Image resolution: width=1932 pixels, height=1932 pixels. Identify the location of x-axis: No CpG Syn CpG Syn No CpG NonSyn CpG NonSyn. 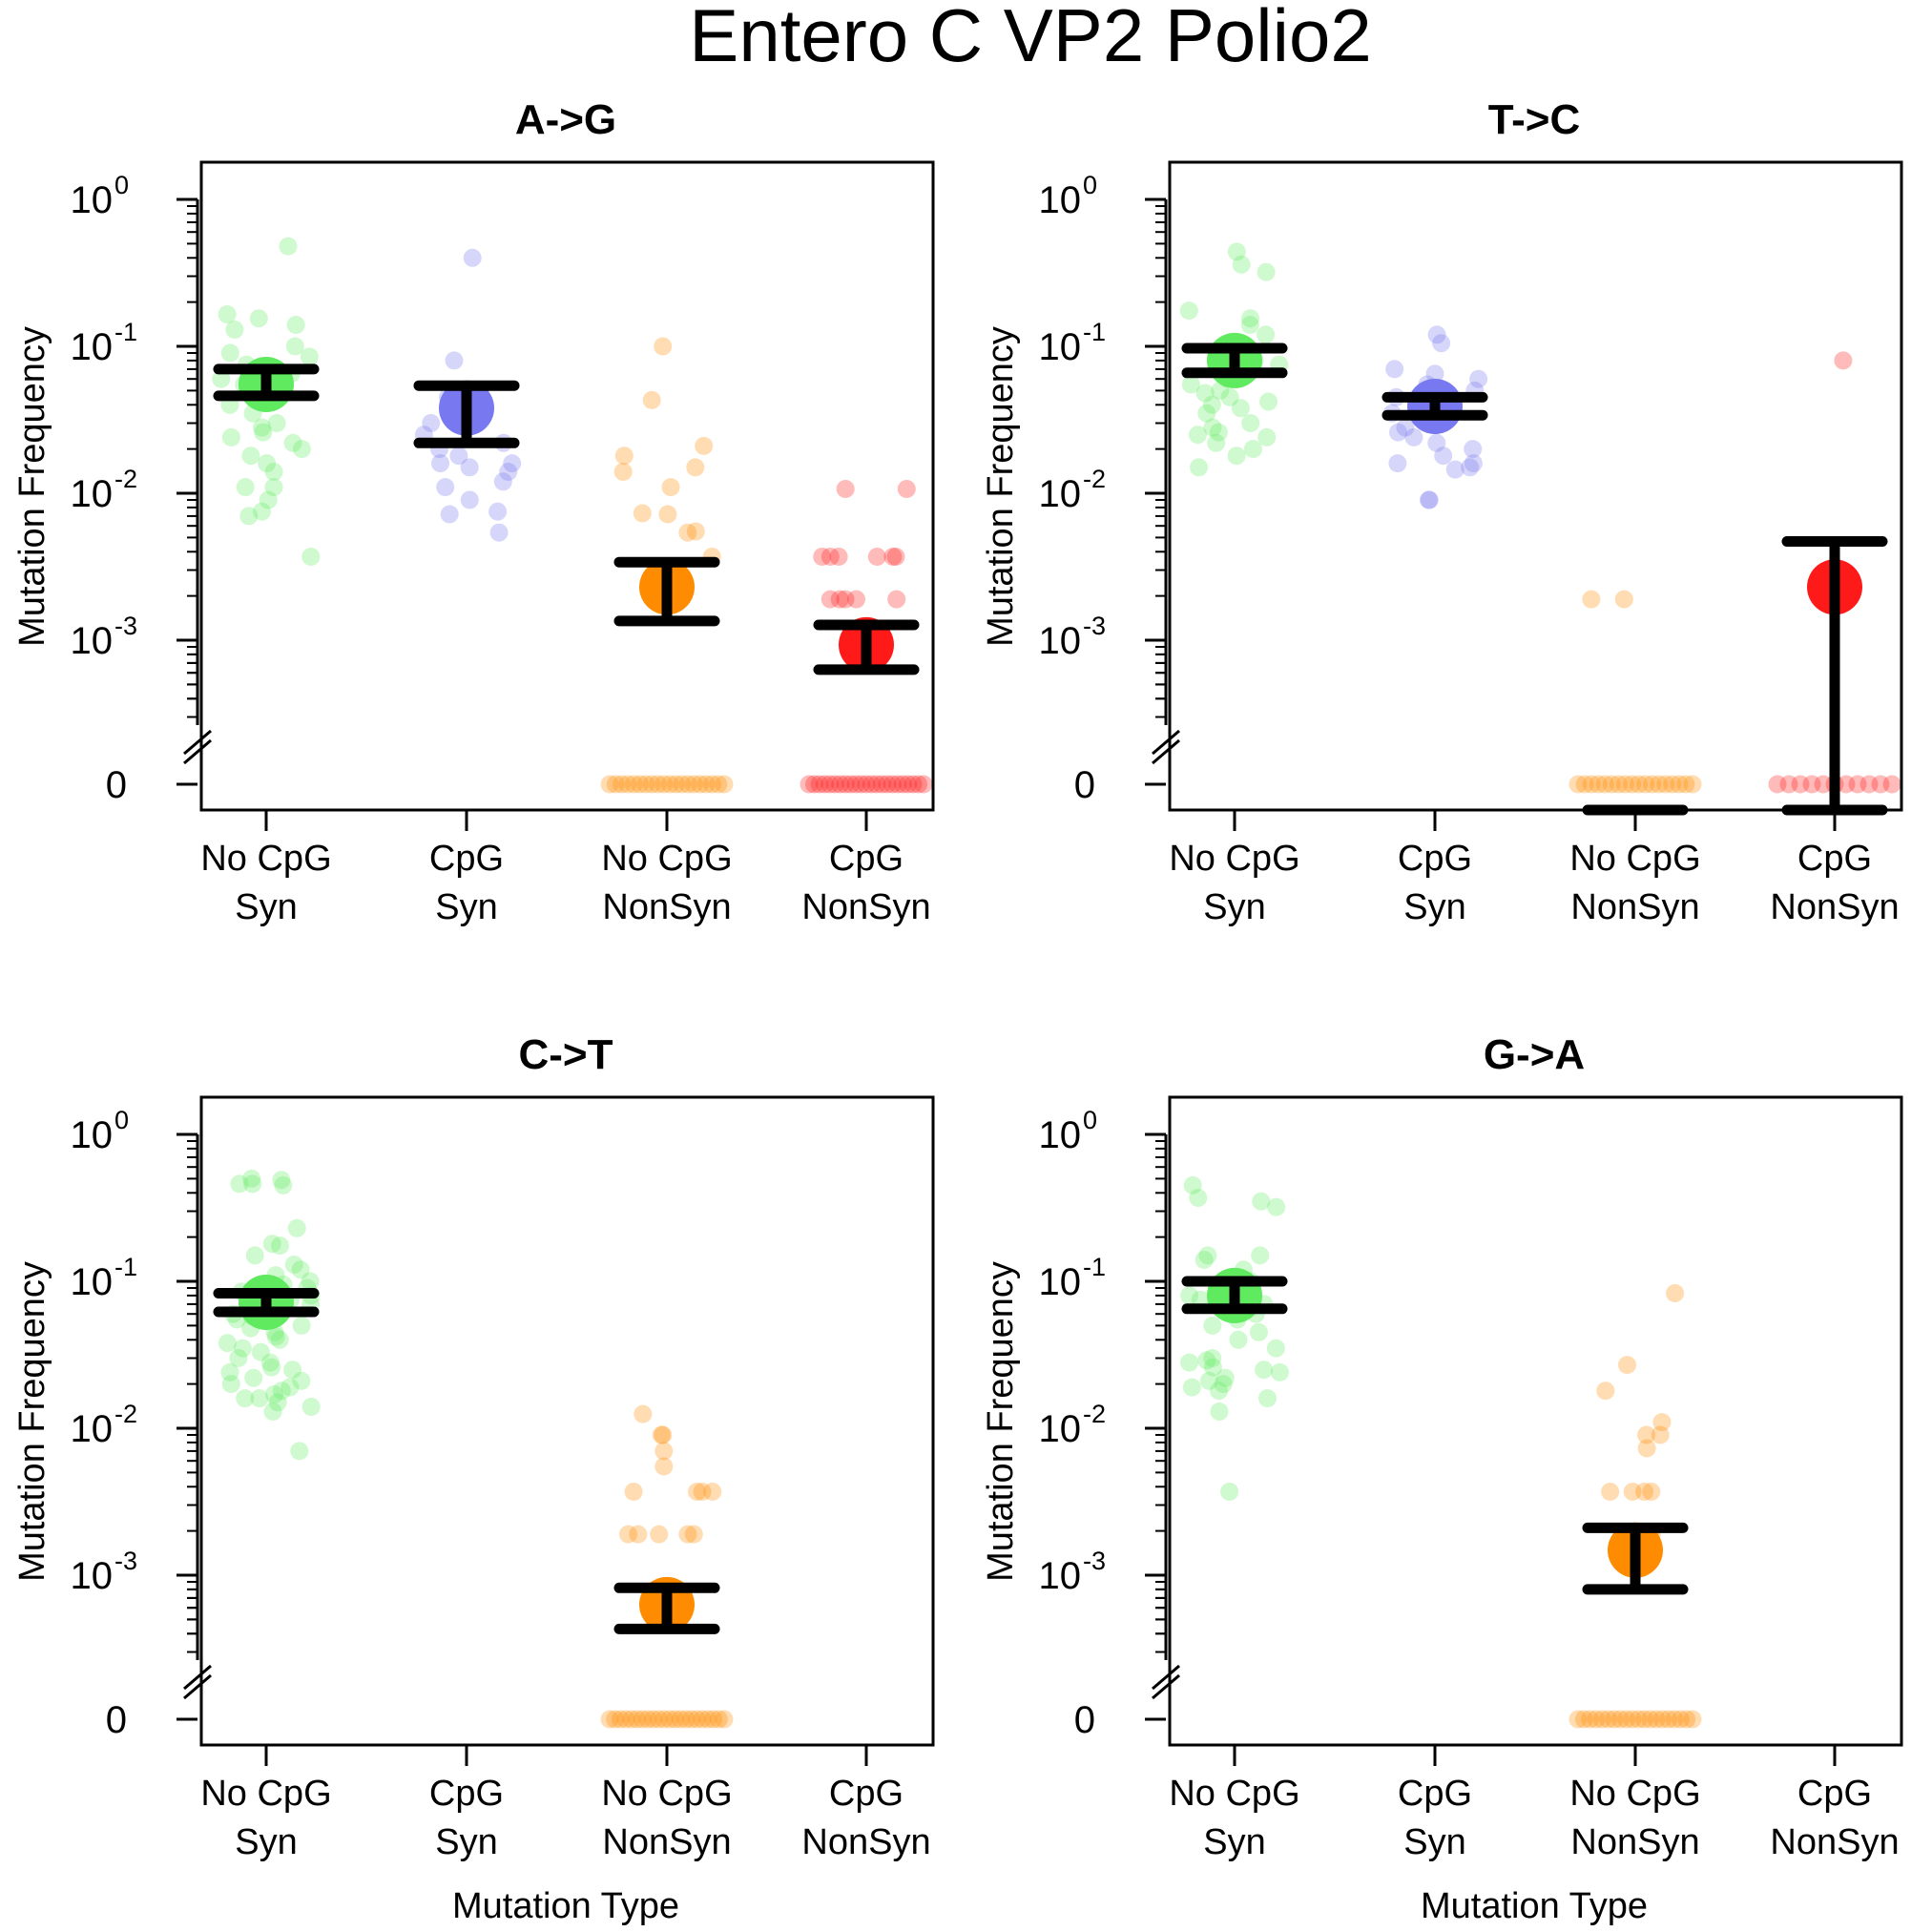
(1534, 868).